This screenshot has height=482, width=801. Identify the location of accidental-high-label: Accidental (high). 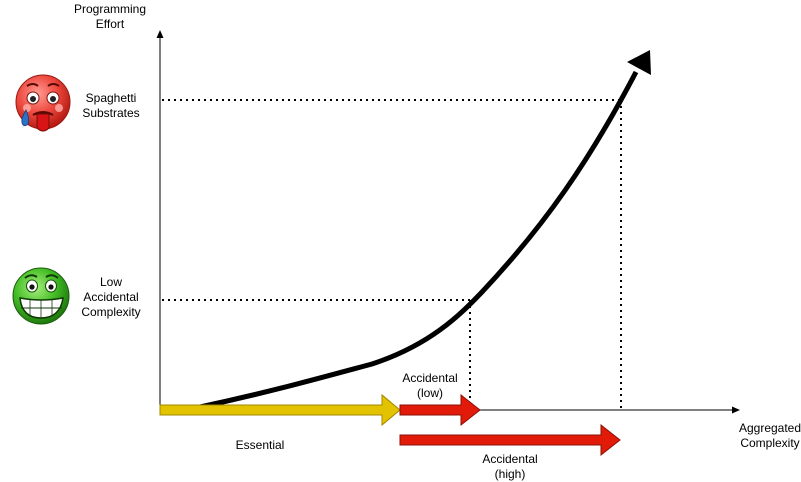
(510, 466).